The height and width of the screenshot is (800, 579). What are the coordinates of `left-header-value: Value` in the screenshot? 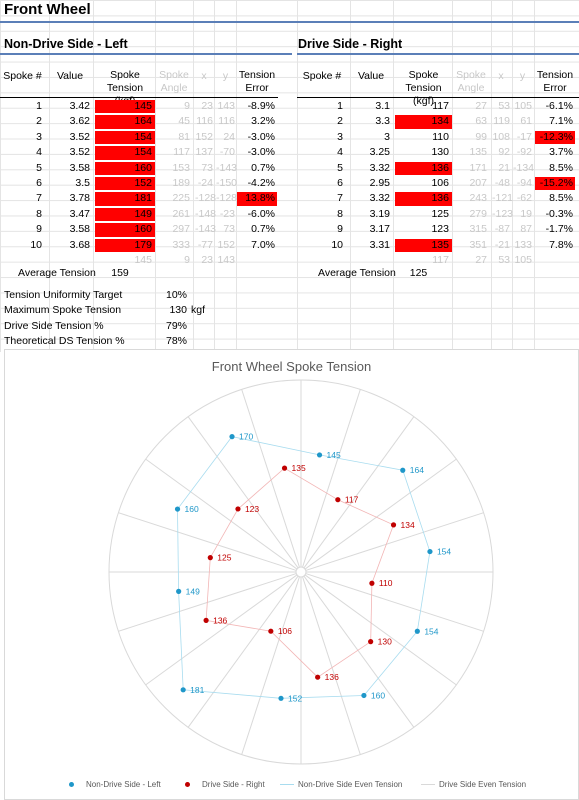 It's located at (70, 76).